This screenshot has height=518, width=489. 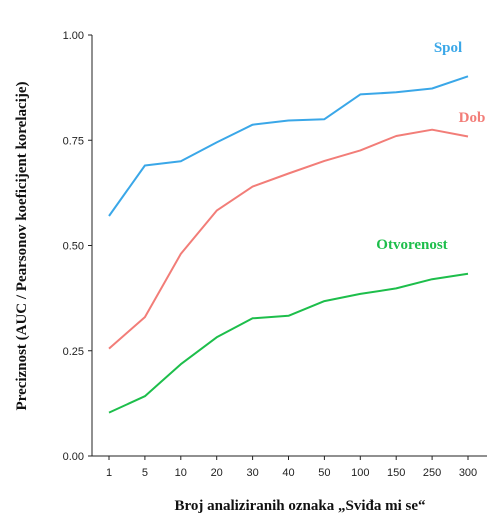 What do you see at coordinates (145, 473) in the screenshot?
I see `x-tick-label: 5` at bounding box center [145, 473].